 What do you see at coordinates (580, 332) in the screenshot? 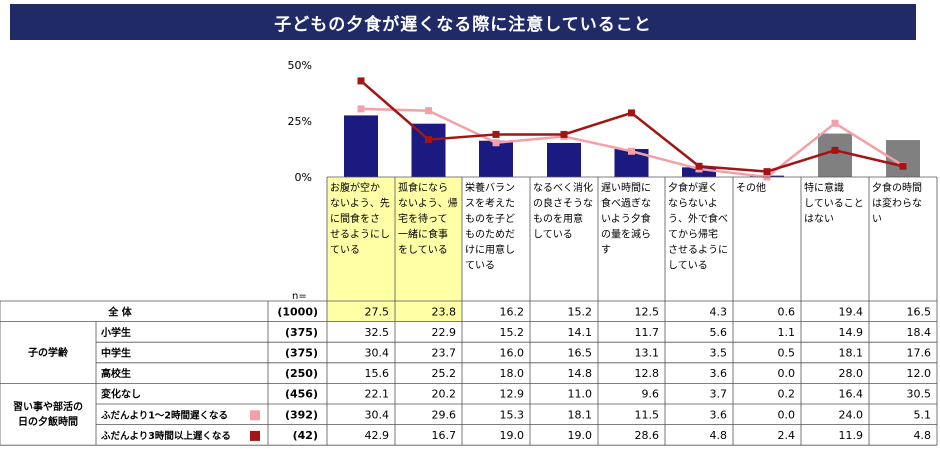
I see `table-cell: 14.1` at bounding box center [580, 332].